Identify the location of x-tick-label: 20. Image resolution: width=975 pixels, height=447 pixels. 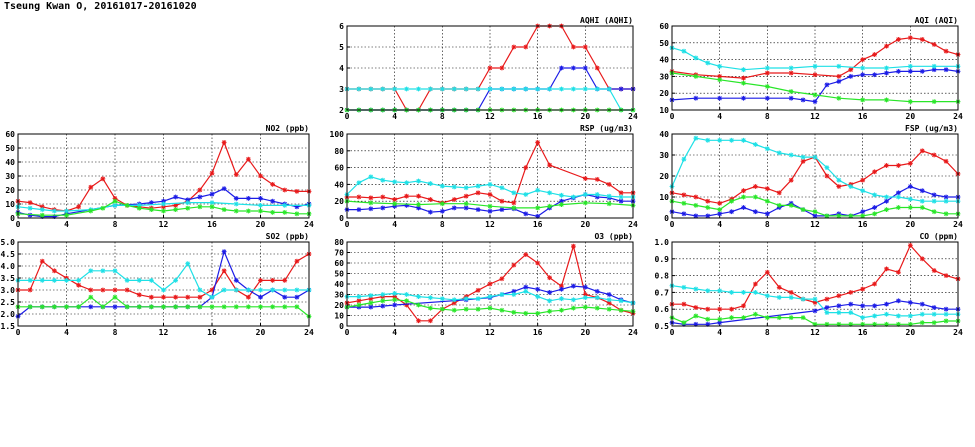
(586, 332).